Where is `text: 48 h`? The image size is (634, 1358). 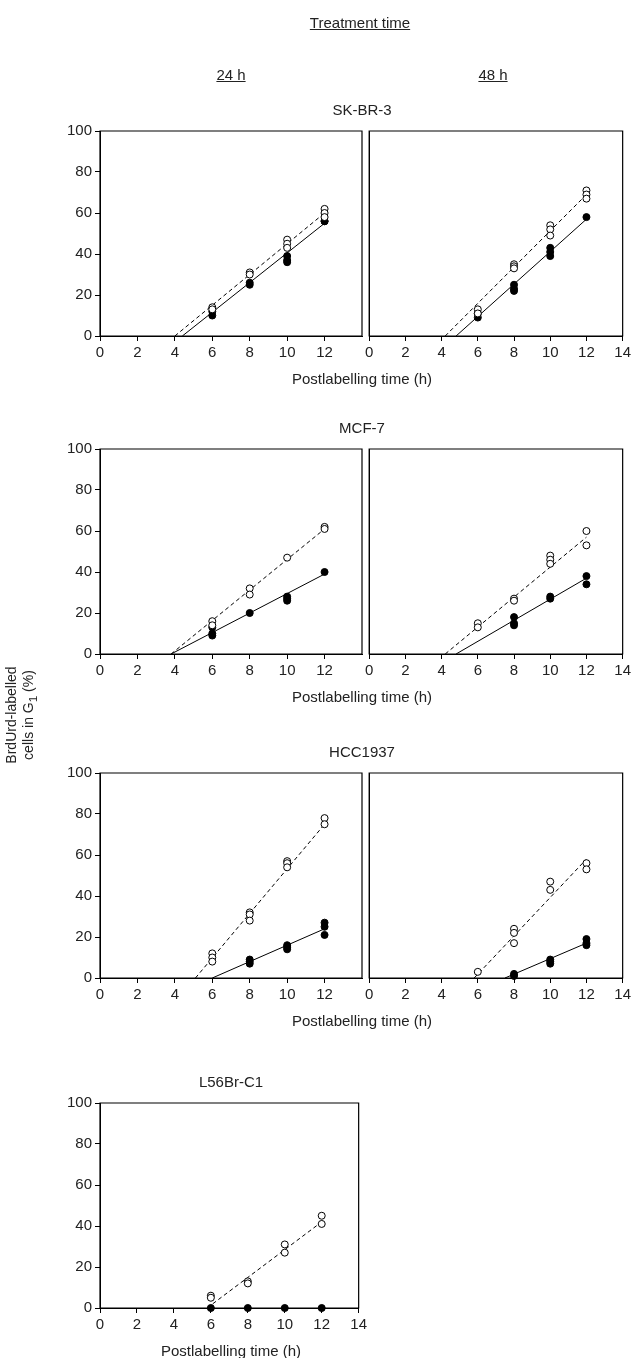 text: 48 h is located at coordinates (493, 74).